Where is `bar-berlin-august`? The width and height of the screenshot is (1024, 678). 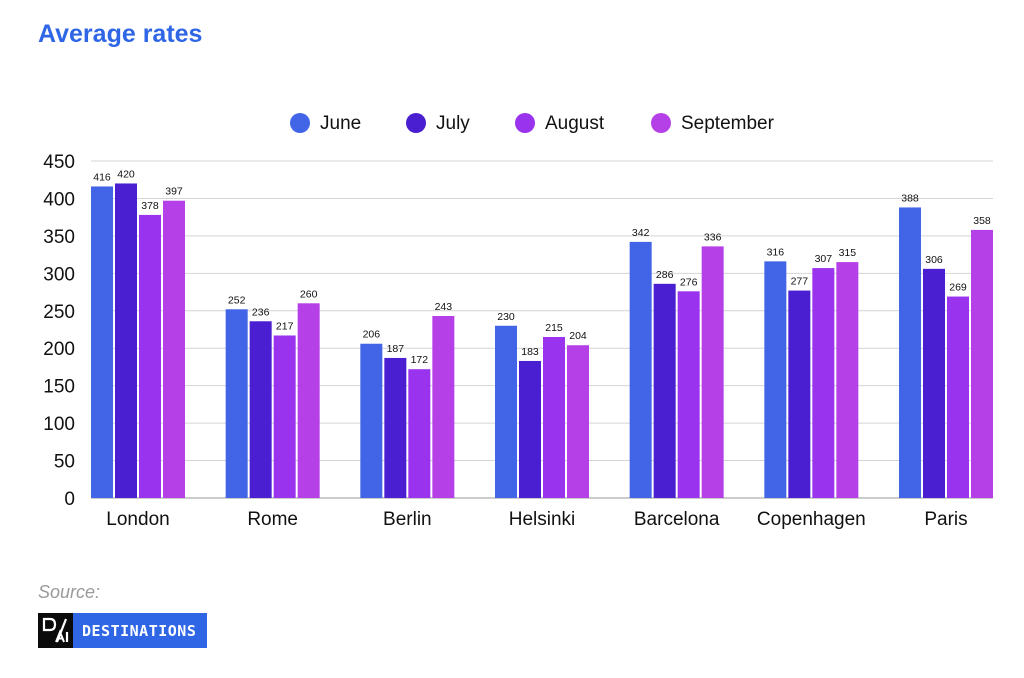 bar-berlin-august is located at coordinates (419, 433).